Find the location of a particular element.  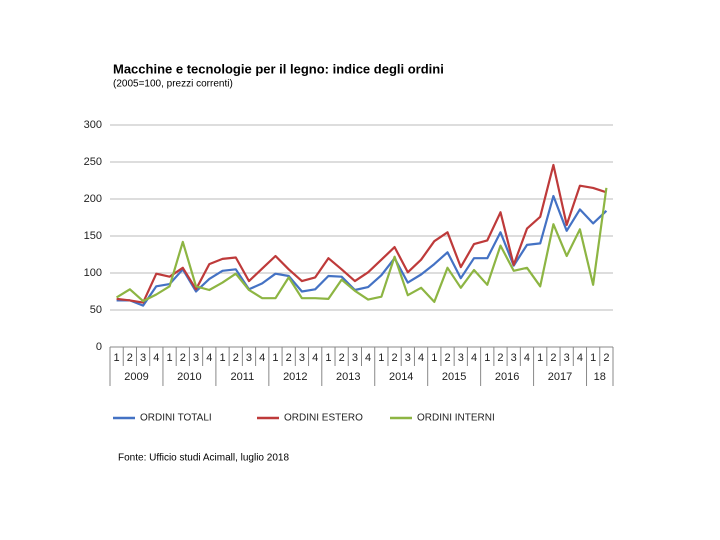

year-label: 2011 is located at coordinates (243, 377).